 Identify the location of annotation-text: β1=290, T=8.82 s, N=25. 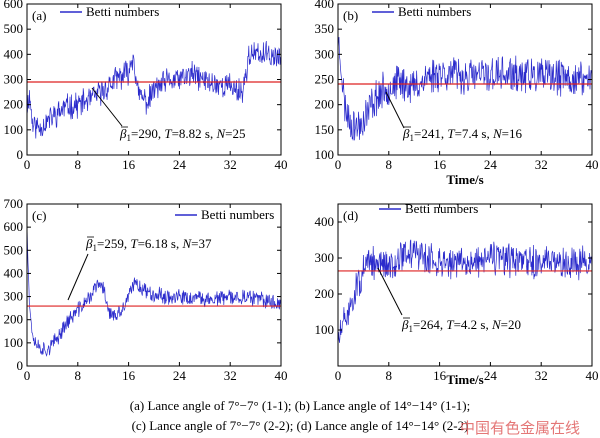
(182, 134).